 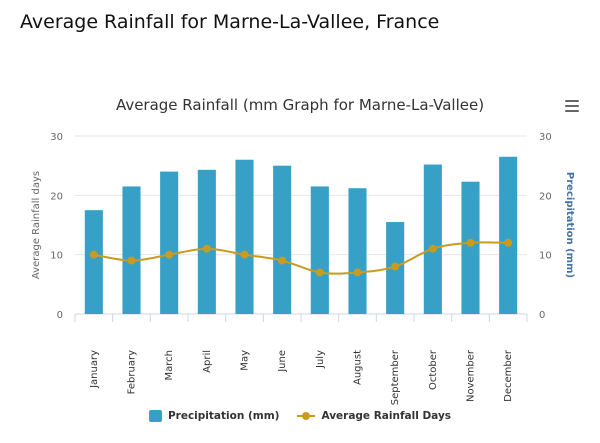 What do you see at coordinates (433, 369) in the screenshot?
I see `x-tick-label: October` at bounding box center [433, 369].